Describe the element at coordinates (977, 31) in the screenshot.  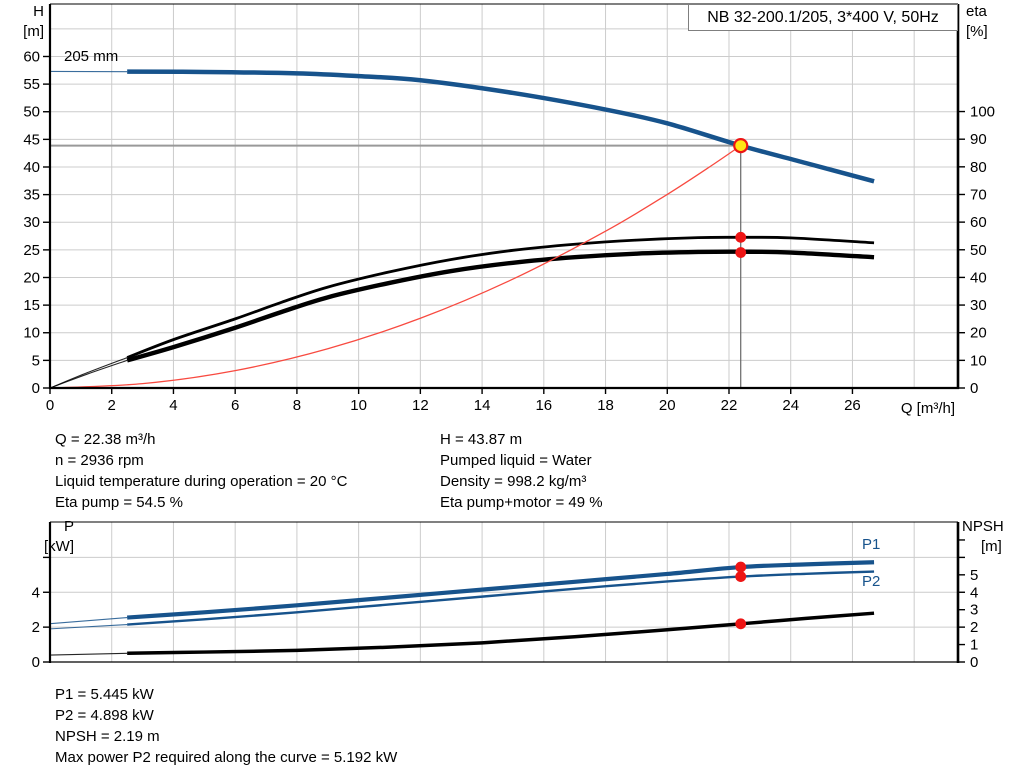
I see `eta-axis-unit-label: [%]` at that location.